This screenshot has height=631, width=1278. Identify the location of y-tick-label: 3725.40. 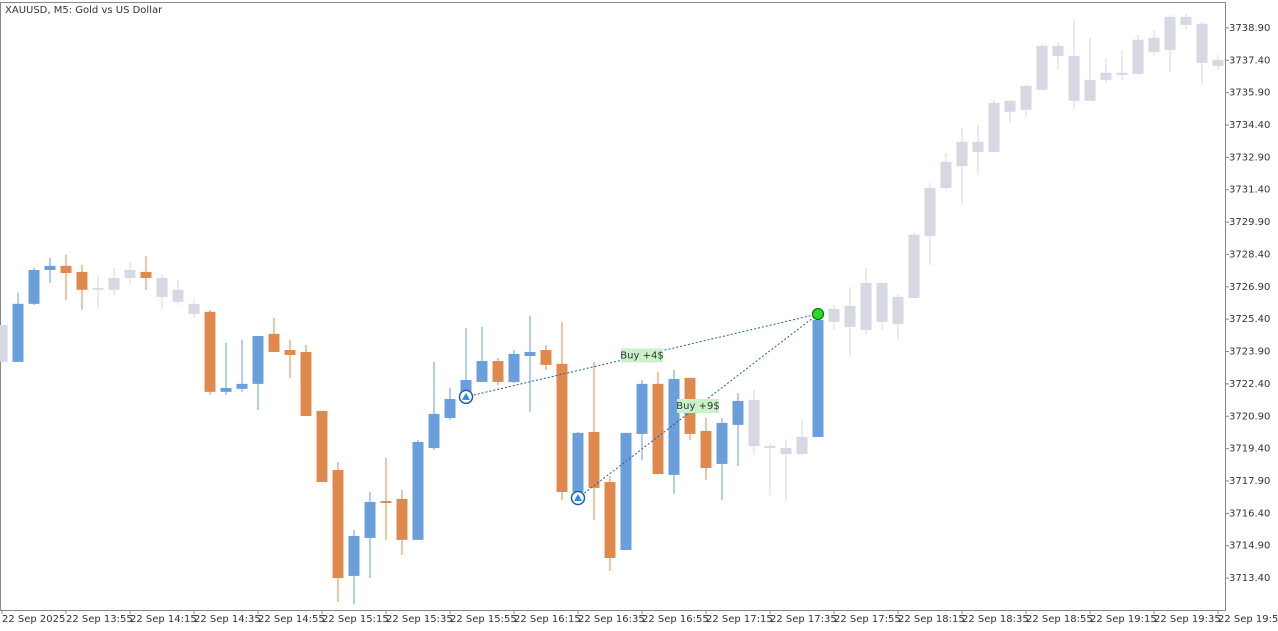
(1249, 319).